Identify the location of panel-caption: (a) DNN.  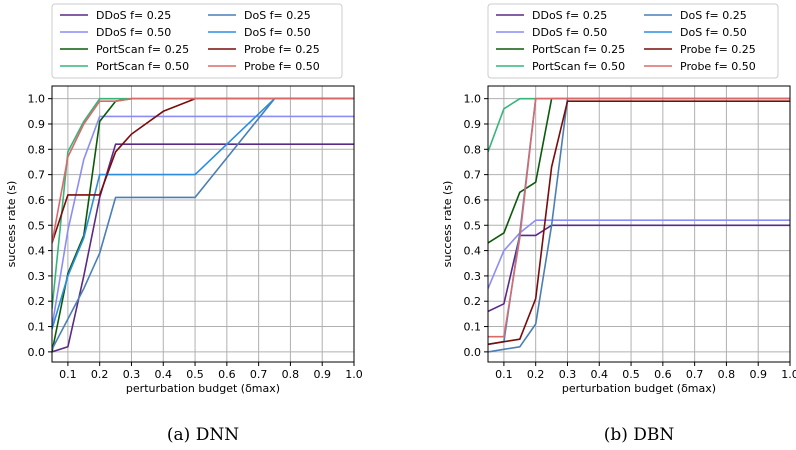
(203, 435).